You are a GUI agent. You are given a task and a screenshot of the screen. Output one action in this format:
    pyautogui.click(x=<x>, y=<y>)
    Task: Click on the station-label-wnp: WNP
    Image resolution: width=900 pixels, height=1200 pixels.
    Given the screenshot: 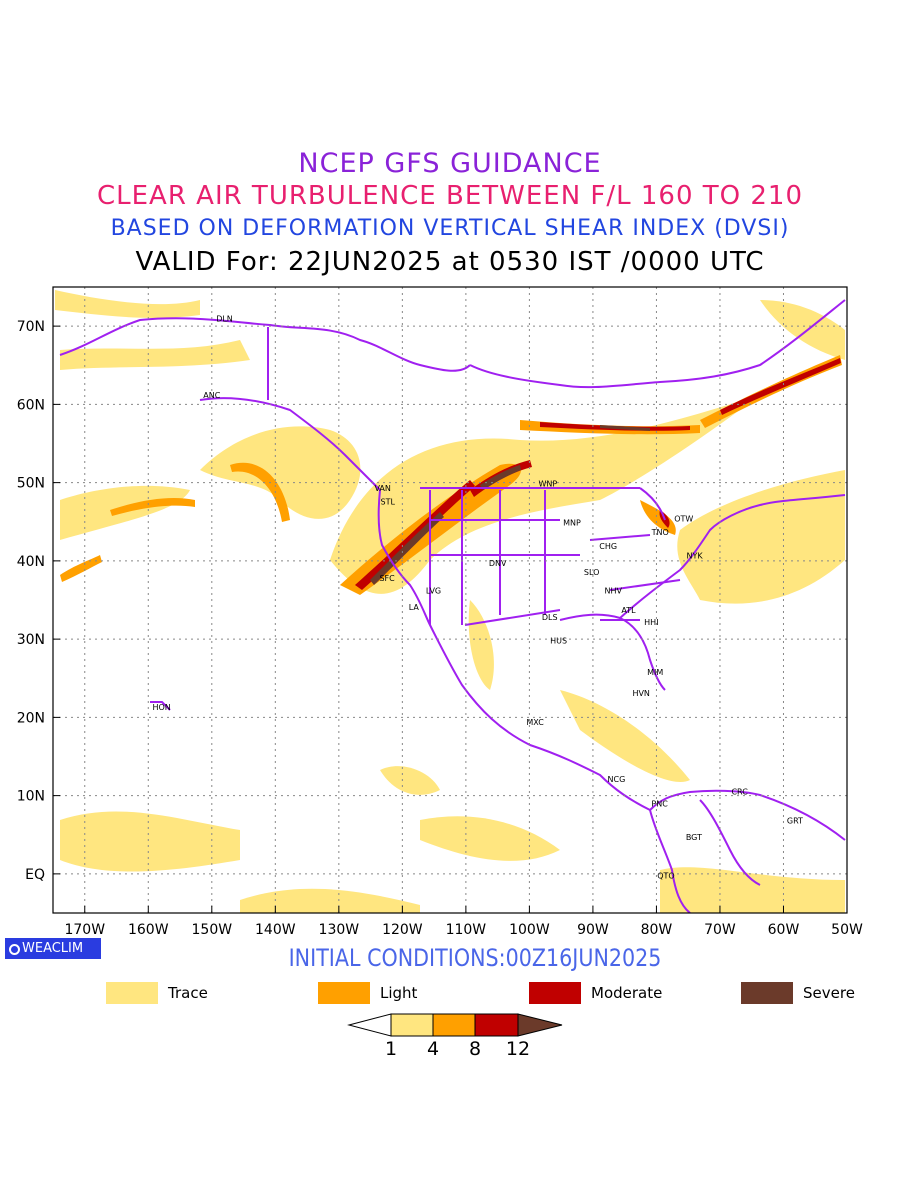 What is the action you would take?
    pyautogui.click(x=547, y=483)
    